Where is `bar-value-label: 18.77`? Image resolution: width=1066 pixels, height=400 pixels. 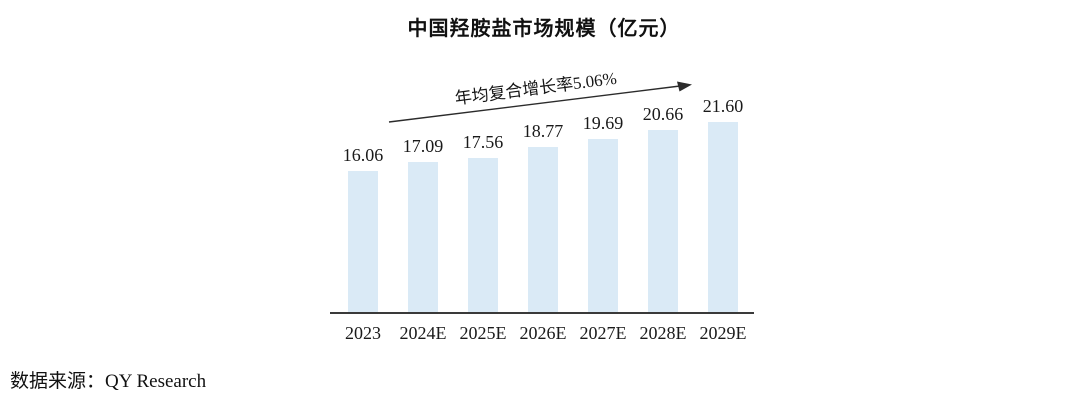
bar-value-label: 18.77 is located at coordinates (543, 131).